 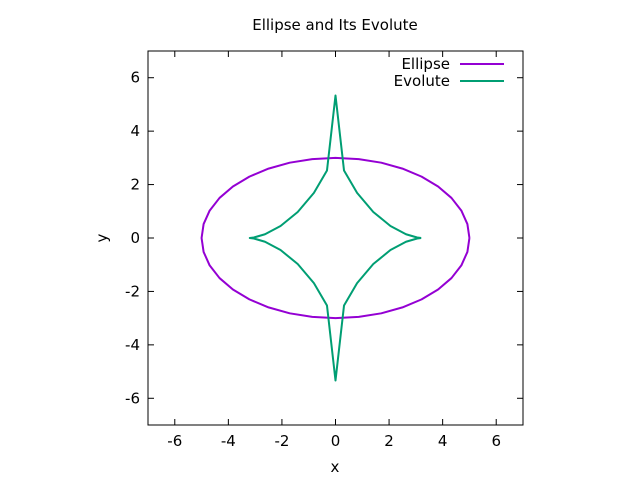 What do you see at coordinates (228, 441) in the screenshot?
I see `x-tick-label: -4` at bounding box center [228, 441].